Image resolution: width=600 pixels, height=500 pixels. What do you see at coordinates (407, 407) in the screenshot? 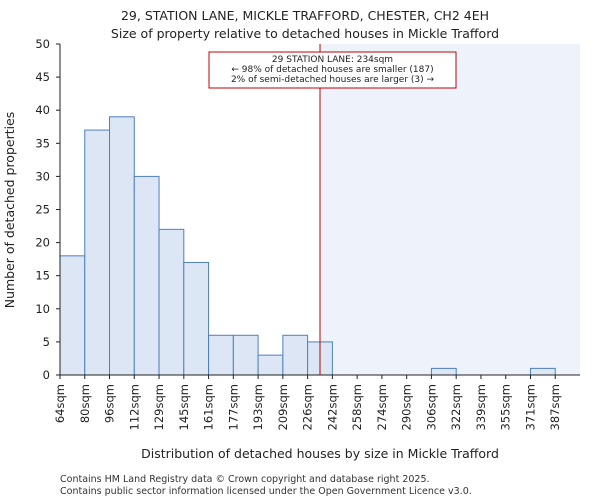
I see `x-tick-label: 290sqm` at bounding box center [407, 407].